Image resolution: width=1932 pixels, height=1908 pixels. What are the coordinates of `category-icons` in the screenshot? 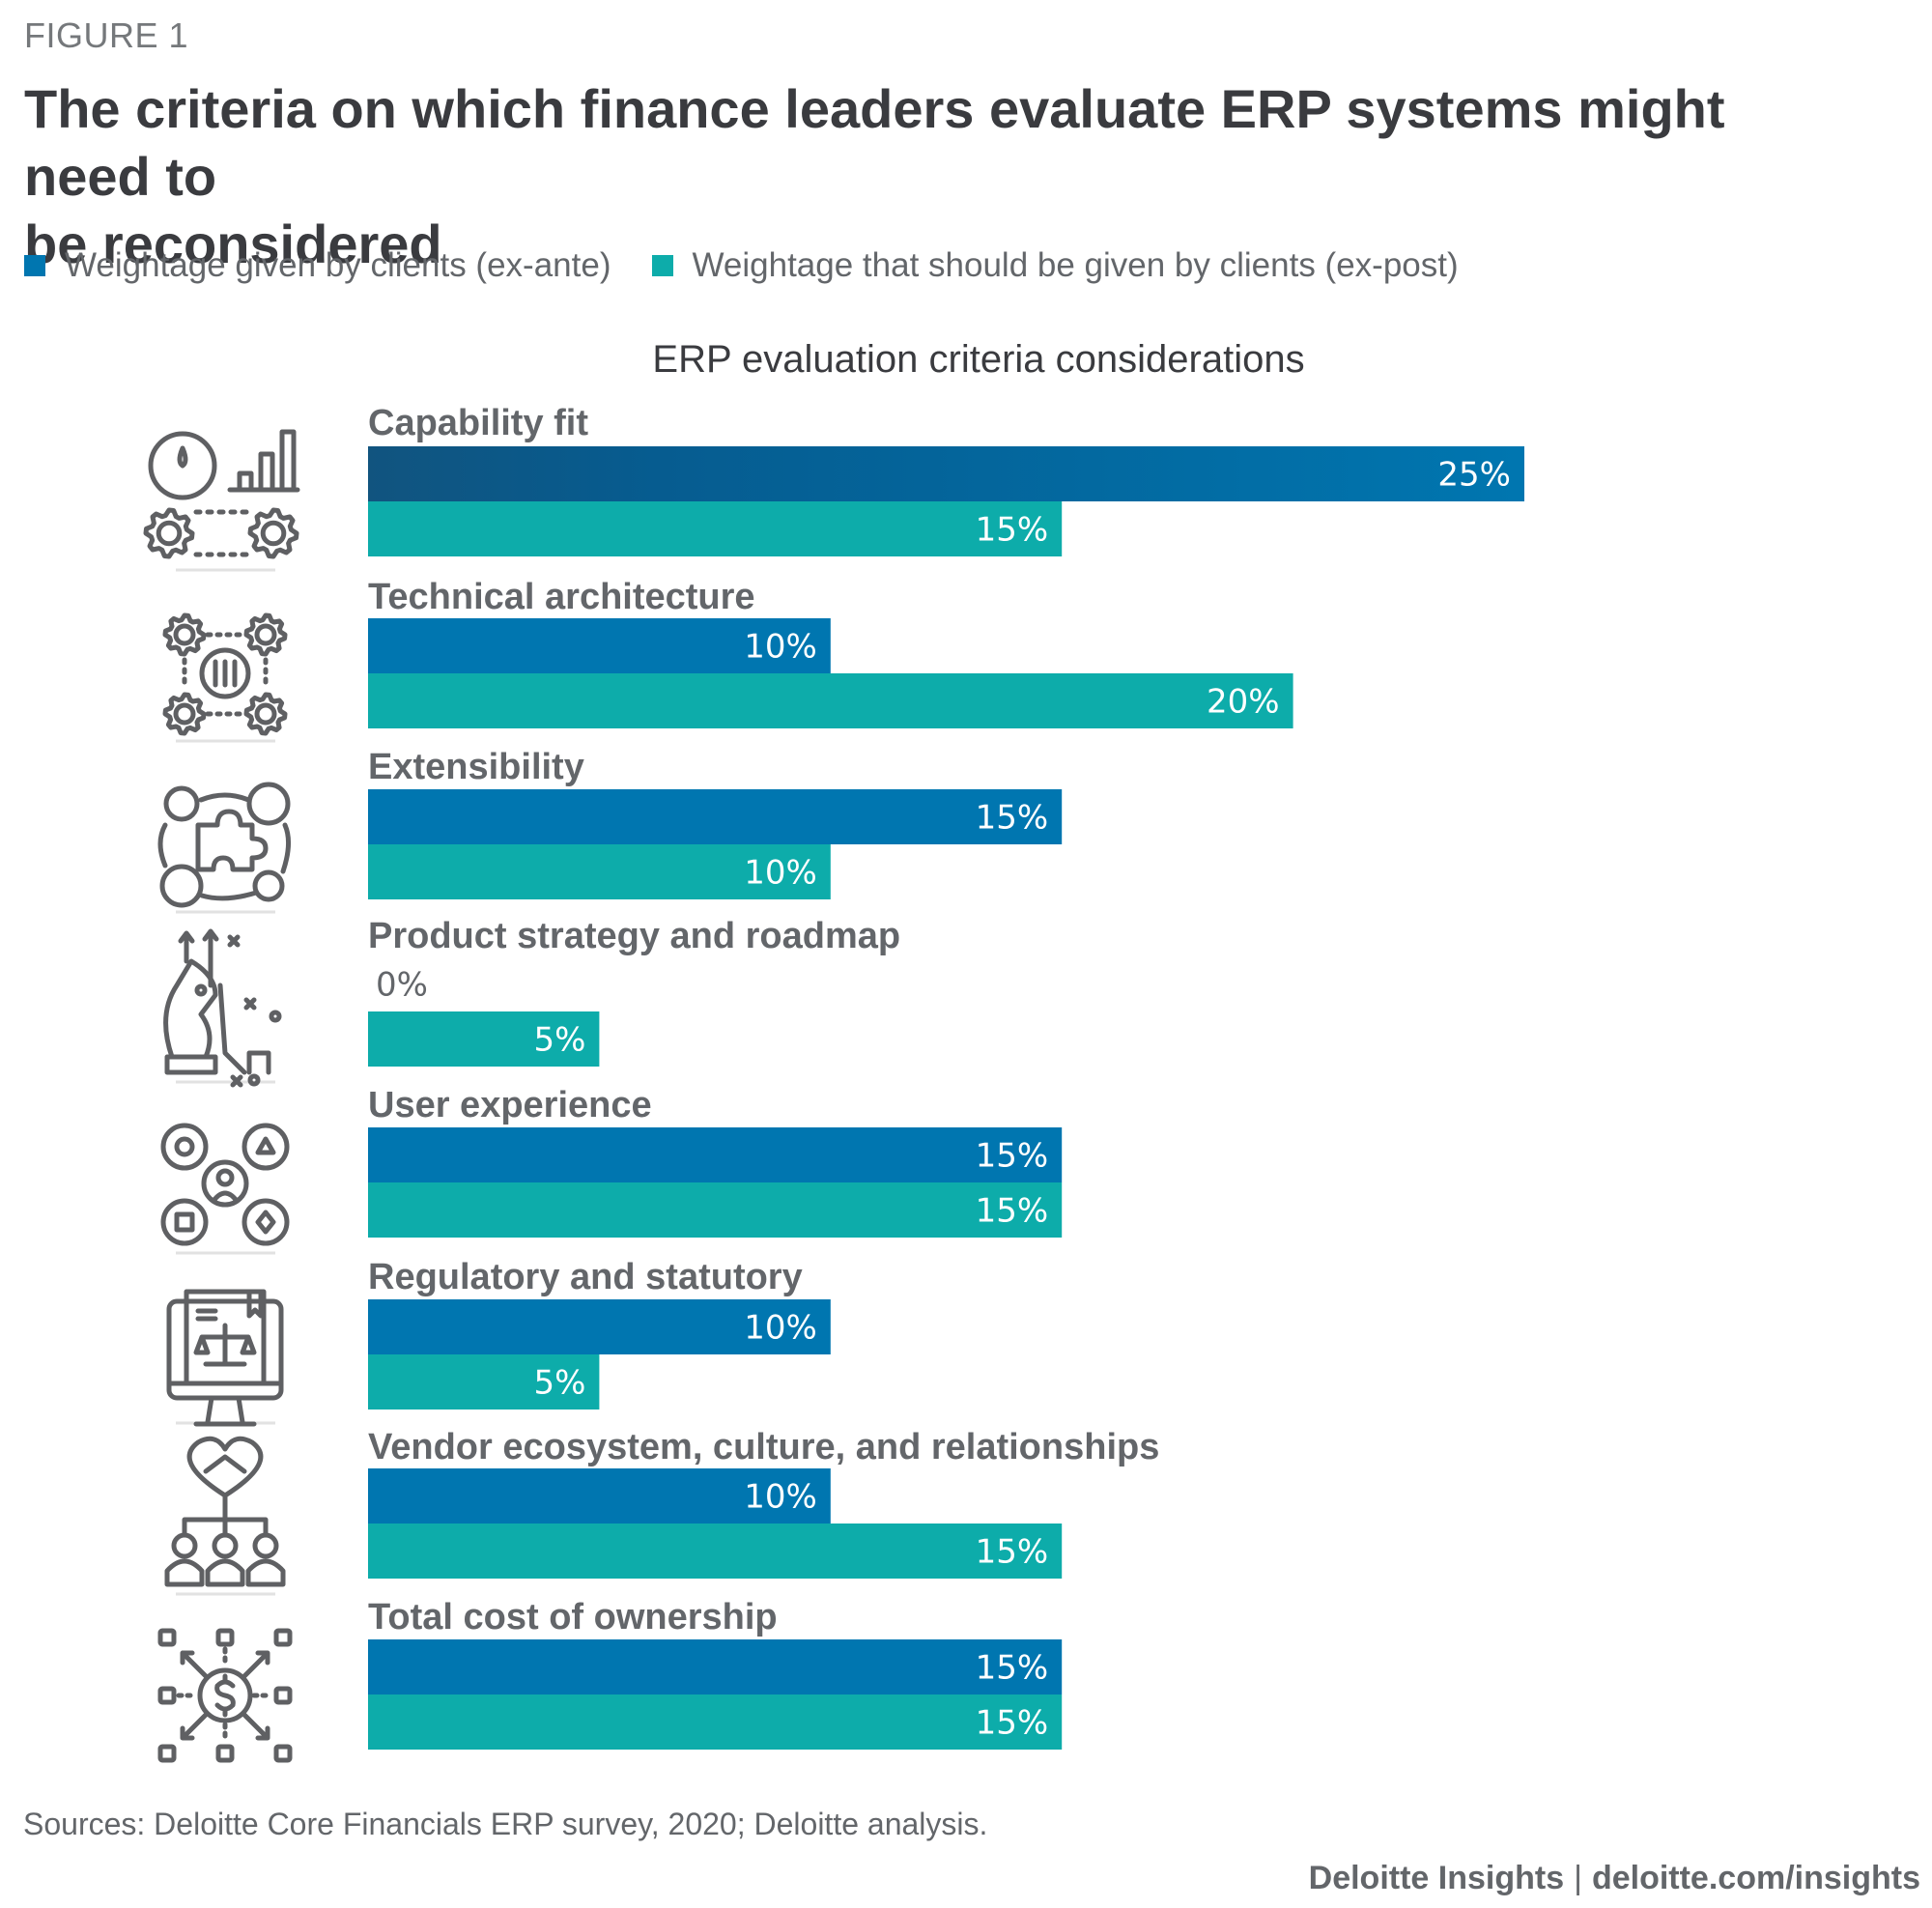 It's located at (221, 1096).